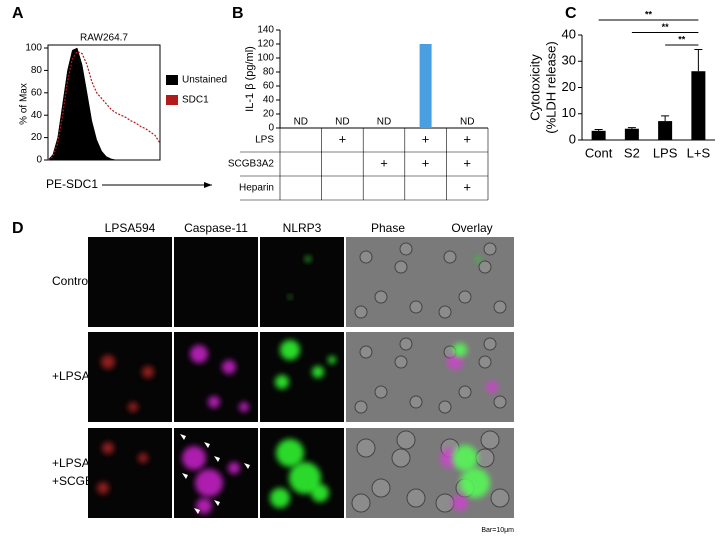 This screenshot has width=728, height=540. Describe the element at coordinates (632, 152) in the screenshot. I see `x-tick-label: S2` at that location.